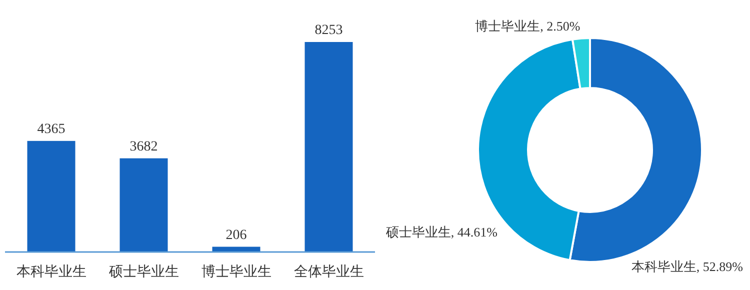 The image size is (750, 290). I want to click on x-tick-label: 博士毕业生, so click(236, 272).